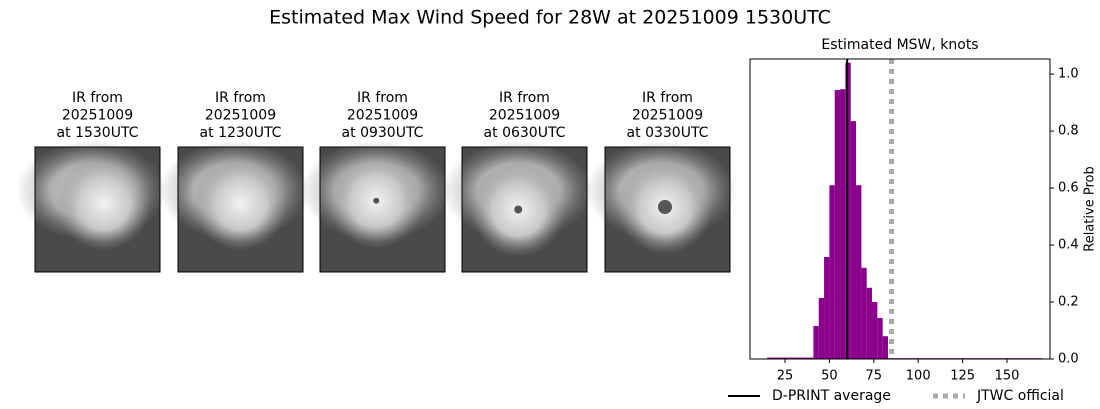 This screenshot has height=409, width=1100. I want to click on legend-label: D-PRINT average, so click(831, 396).